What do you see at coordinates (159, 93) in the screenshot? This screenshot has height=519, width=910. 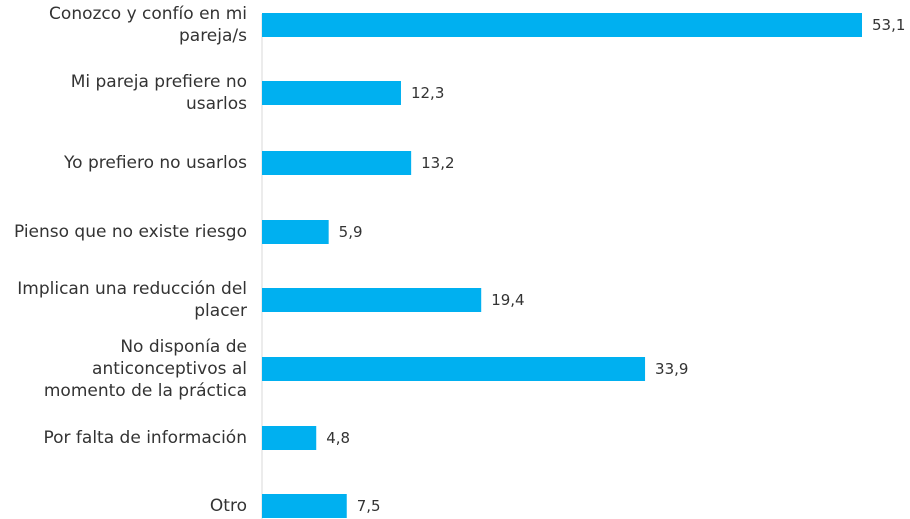 I see `category-label: Mi pareja prefiere no usarlos` at bounding box center [159, 93].